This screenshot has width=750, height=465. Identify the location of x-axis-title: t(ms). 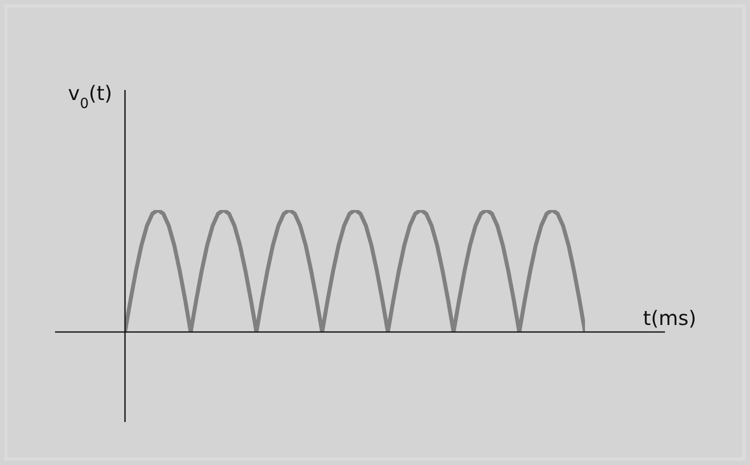
(669, 318).